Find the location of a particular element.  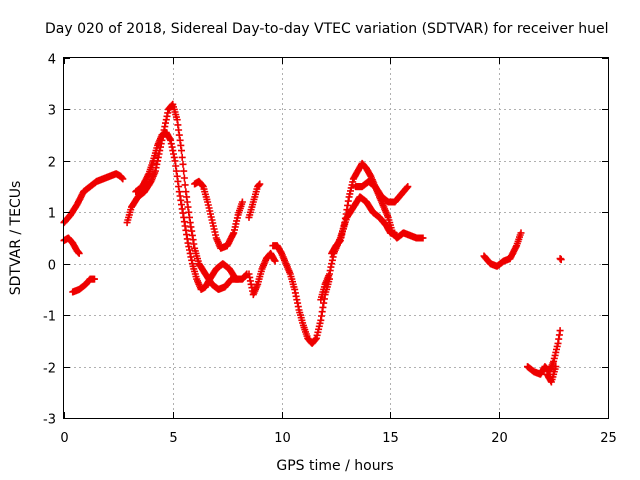

x-tick-label: 0 is located at coordinates (64, 438).